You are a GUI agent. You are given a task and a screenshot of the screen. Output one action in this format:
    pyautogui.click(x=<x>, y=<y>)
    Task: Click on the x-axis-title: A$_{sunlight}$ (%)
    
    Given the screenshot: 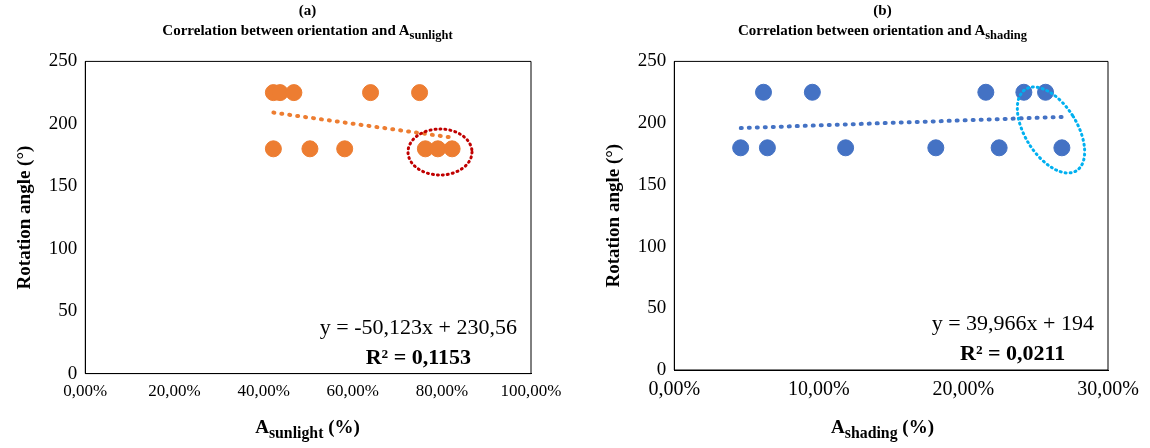 What is the action you would take?
    pyautogui.click(x=307, y=429)
    